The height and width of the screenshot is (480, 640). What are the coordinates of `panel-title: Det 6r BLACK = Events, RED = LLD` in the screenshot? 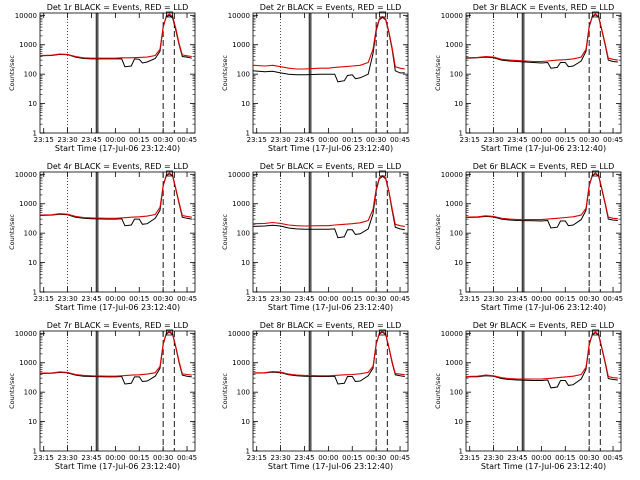 It's located at (544, 166).